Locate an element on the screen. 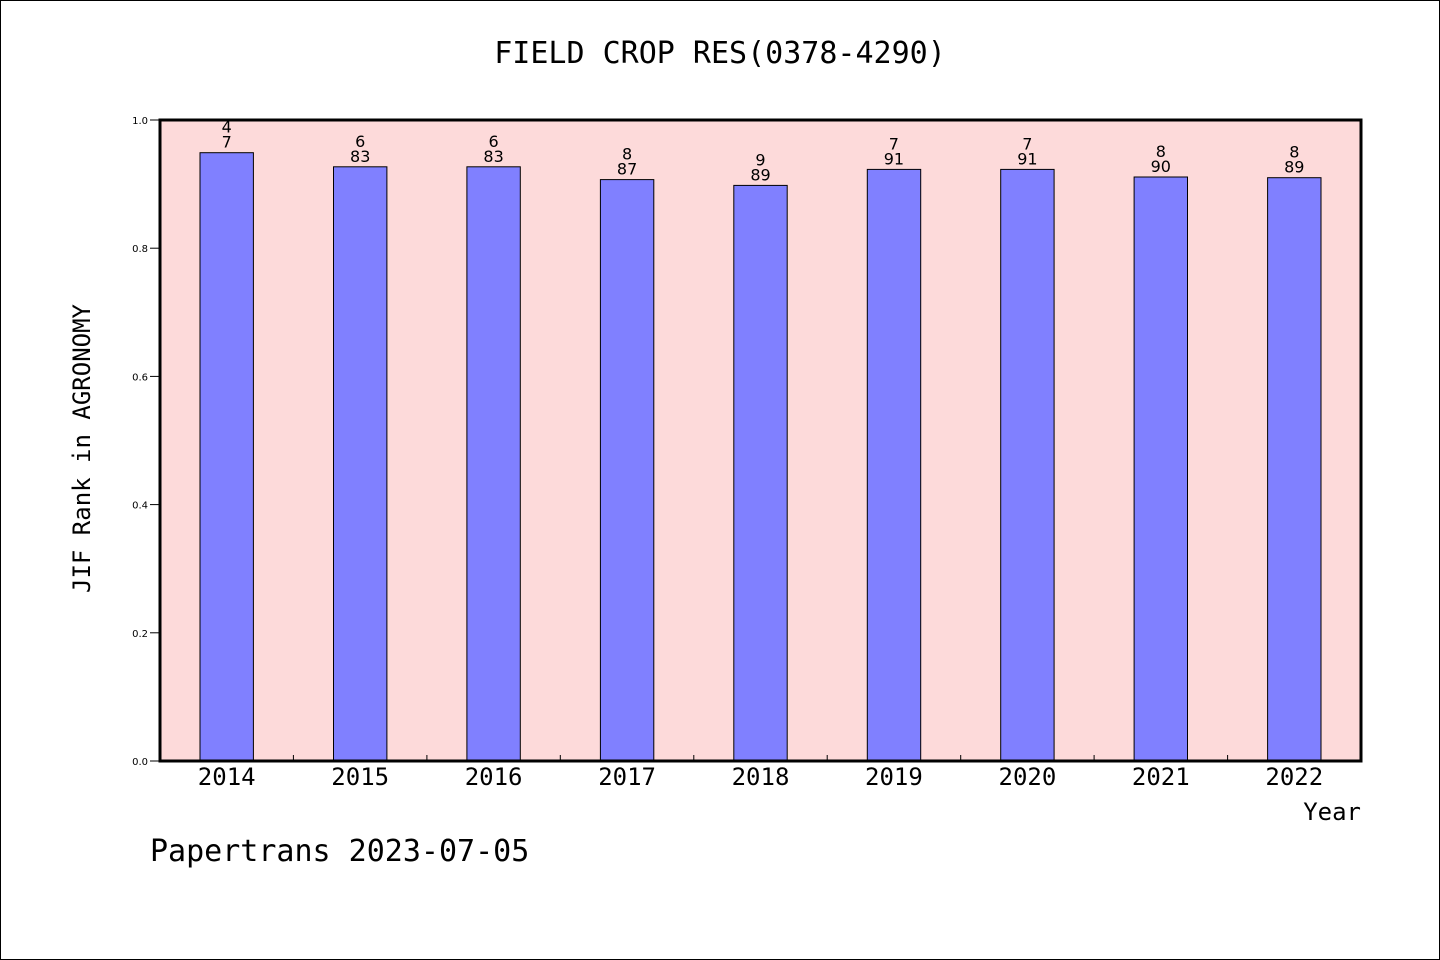 Image resolution: width=1440 pixels, height=960 pixels. bar-2015 is located at coordinates (360, 464).